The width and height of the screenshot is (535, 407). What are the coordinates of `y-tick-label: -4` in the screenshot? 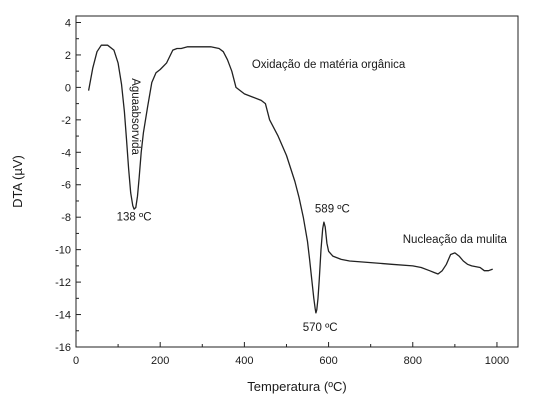 It's located at (66, 153).